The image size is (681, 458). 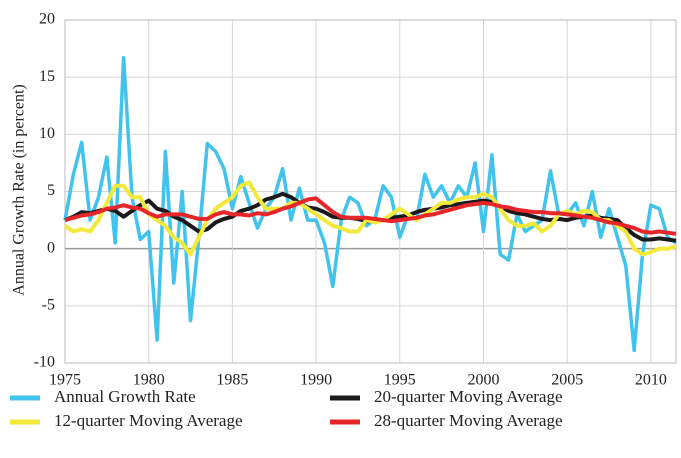 I want to click on legend-label: 28-quarter Moving Average, so click(x=468, y=420).